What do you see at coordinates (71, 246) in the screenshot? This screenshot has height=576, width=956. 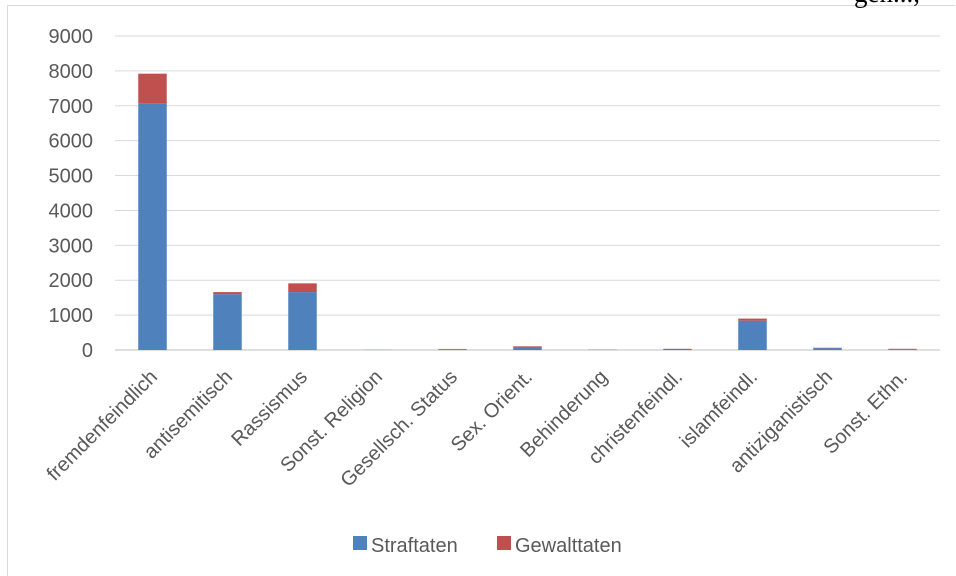 I see `y-tick-label: 3000` at bounding box center [71, 246].